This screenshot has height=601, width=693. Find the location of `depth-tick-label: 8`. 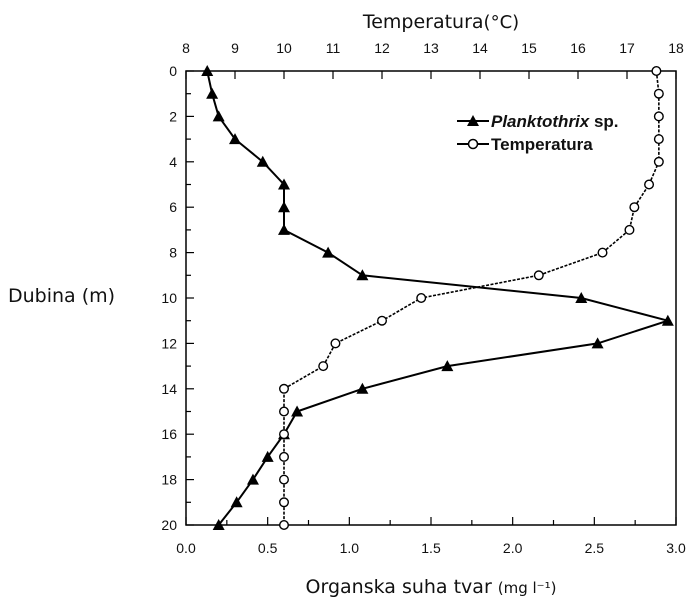

depth-tick-label: 8 is located at coordinates (173, 253).